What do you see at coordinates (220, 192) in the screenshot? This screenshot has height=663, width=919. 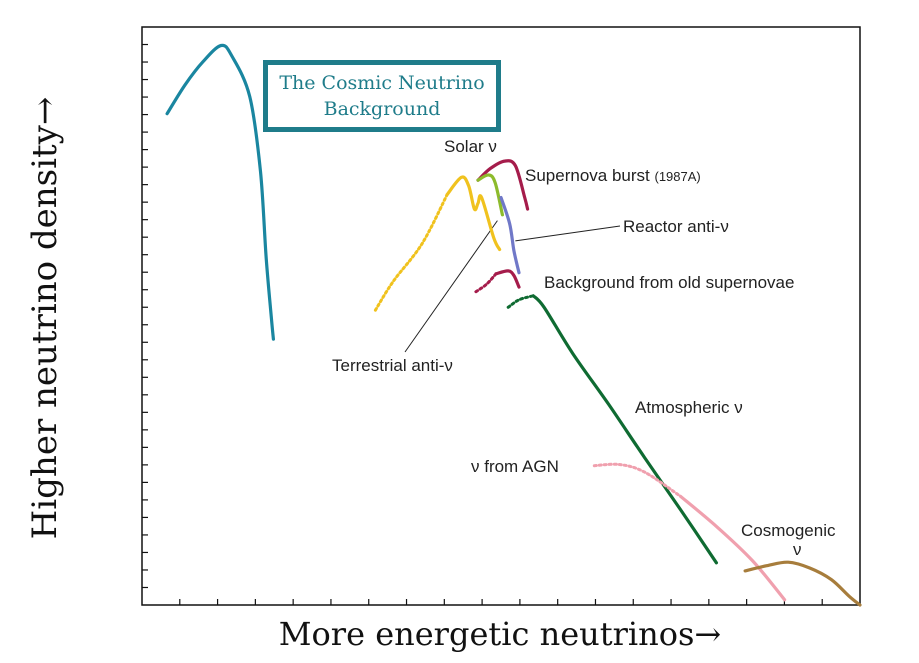 I see `series-the-cosmic-neutrino-background` at bounding box center [220, 192].